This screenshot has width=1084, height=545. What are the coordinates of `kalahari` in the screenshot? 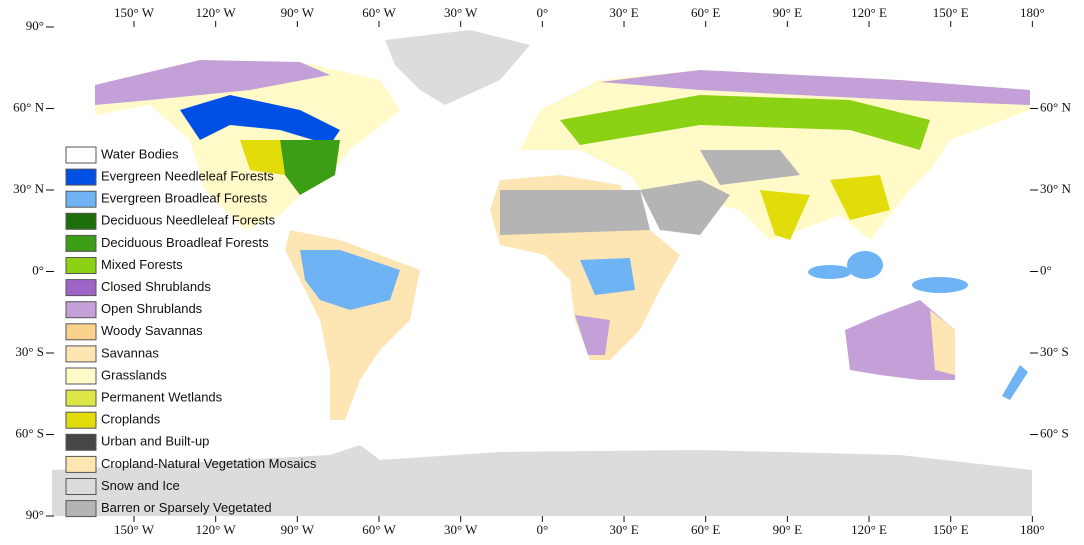 It's located at (592, 335).